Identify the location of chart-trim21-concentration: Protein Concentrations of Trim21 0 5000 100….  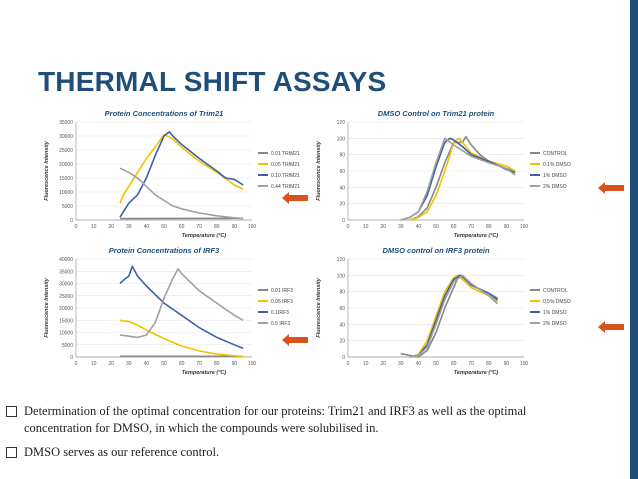
(175, 178).